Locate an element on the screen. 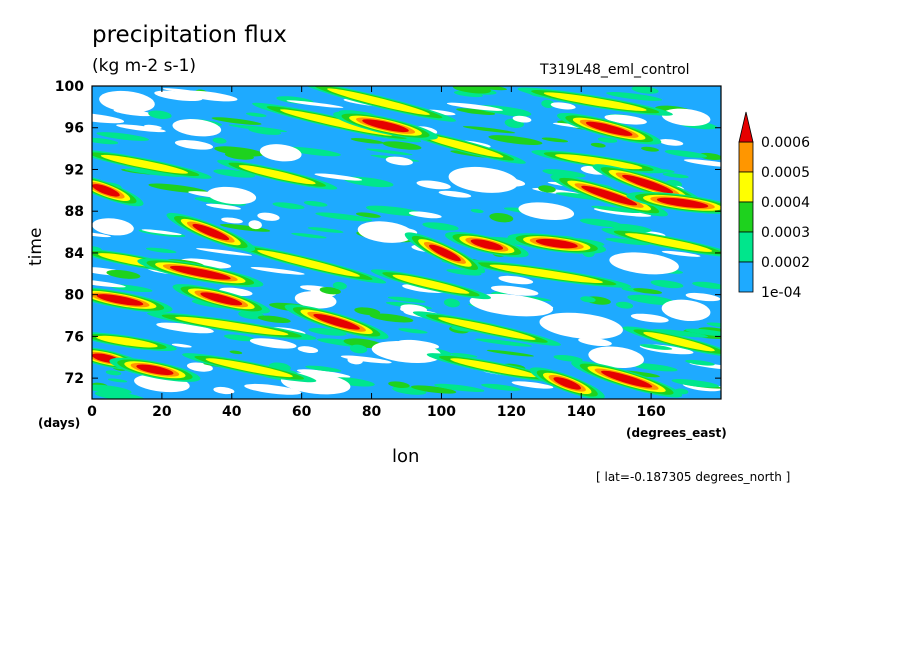  legend-level-label: 0.0003 is located at coordinates (785, 233).